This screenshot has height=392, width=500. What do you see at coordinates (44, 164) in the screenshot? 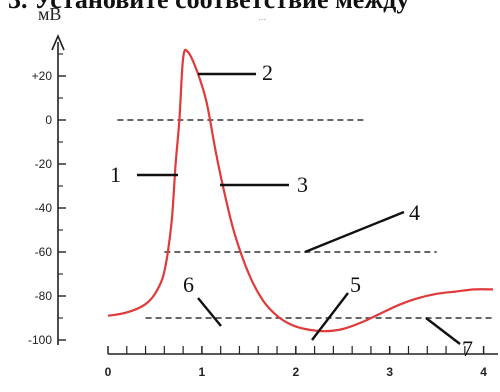
I see `y-tick-label: -20` at bounding box center [44, 164].